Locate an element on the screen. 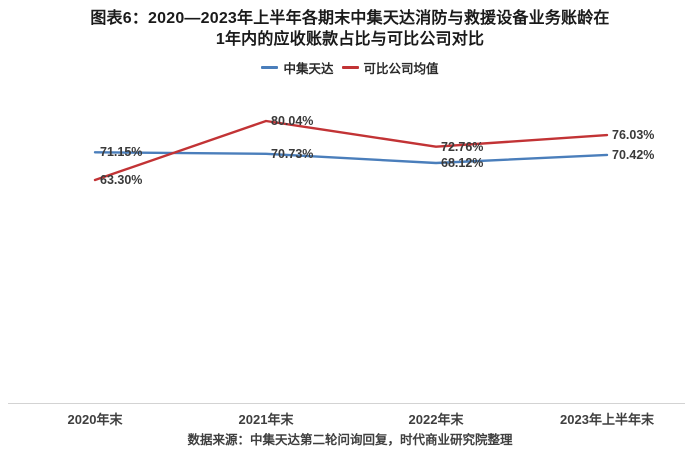 This screenshot has height=455, width=700. x-axis-label: 2021年末 is located at coordinates (266, 419).